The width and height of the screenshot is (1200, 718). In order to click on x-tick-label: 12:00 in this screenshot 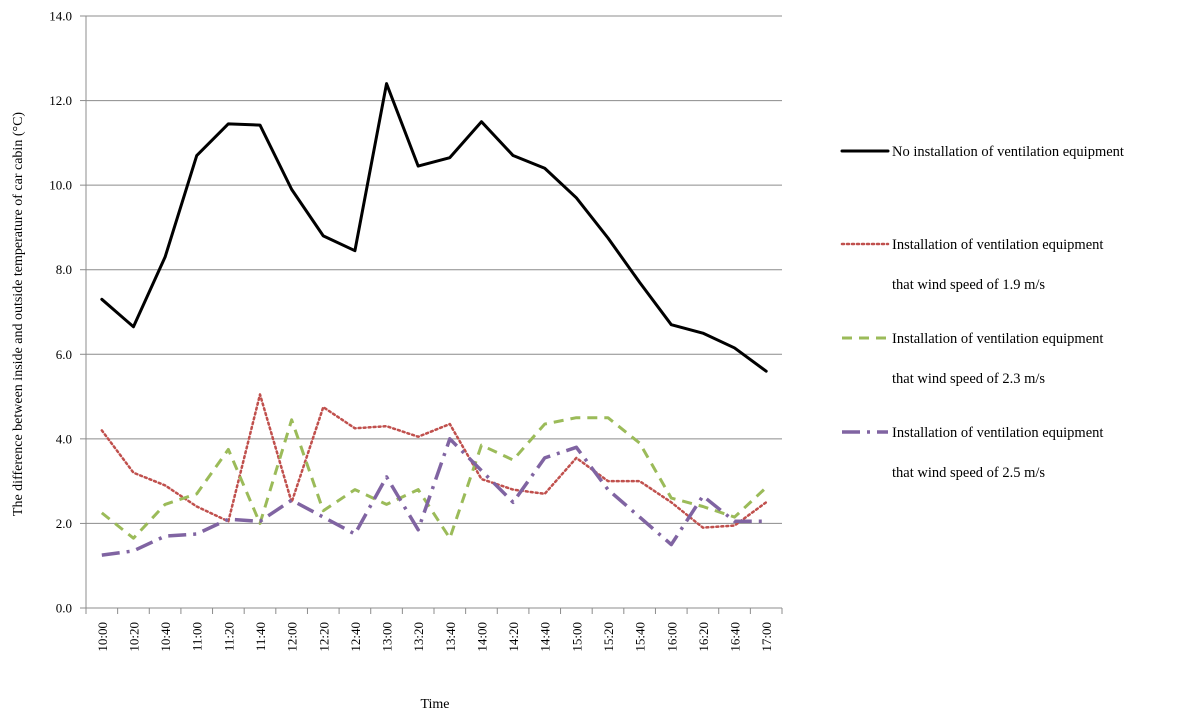, I will do `click(292, 637)`.